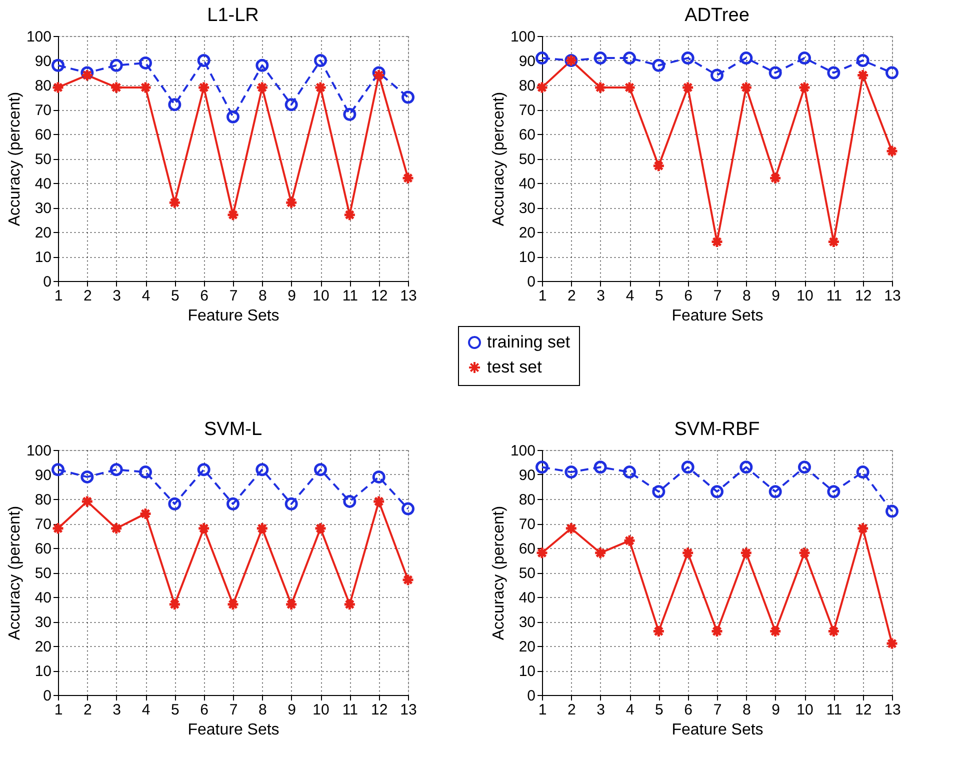 The width and height of the screenshot is (956, 773). Describe the element at coordinates (717, 15) in the screenshot. I see `chart-title: ADTree` at that location.